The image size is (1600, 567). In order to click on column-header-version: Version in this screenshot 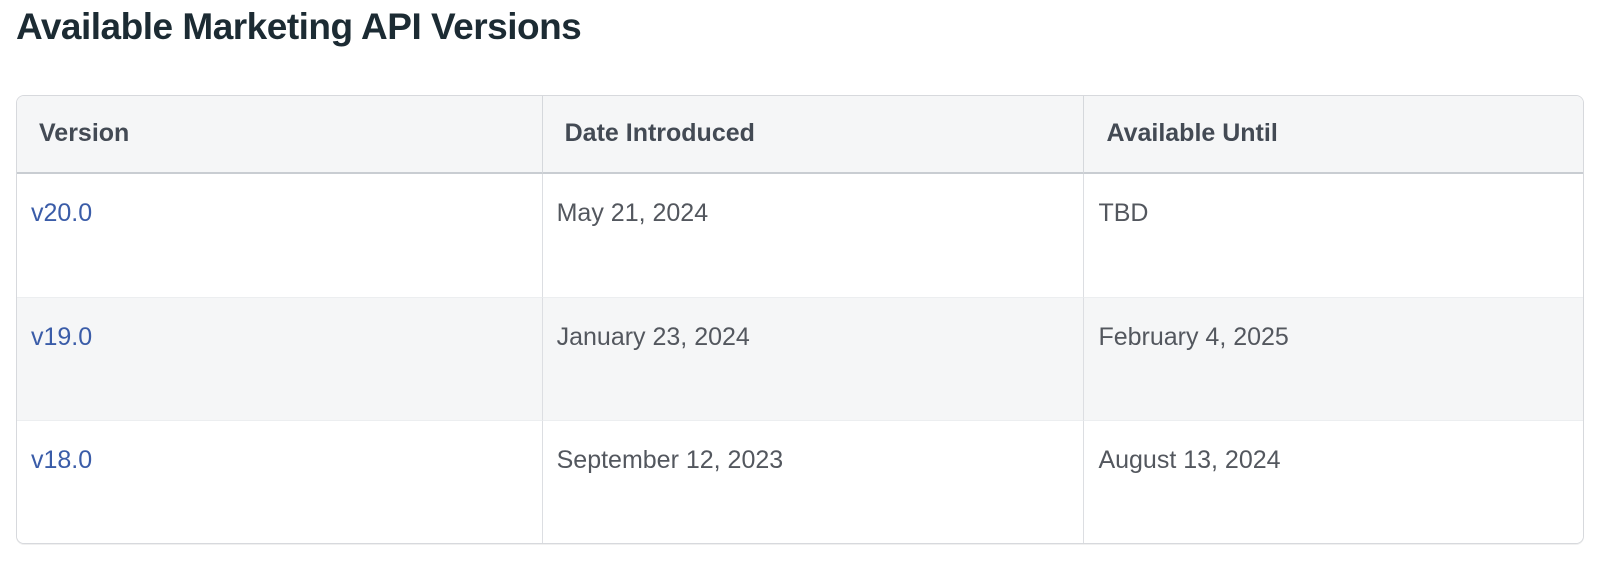, I will do `click(279, 134)`.